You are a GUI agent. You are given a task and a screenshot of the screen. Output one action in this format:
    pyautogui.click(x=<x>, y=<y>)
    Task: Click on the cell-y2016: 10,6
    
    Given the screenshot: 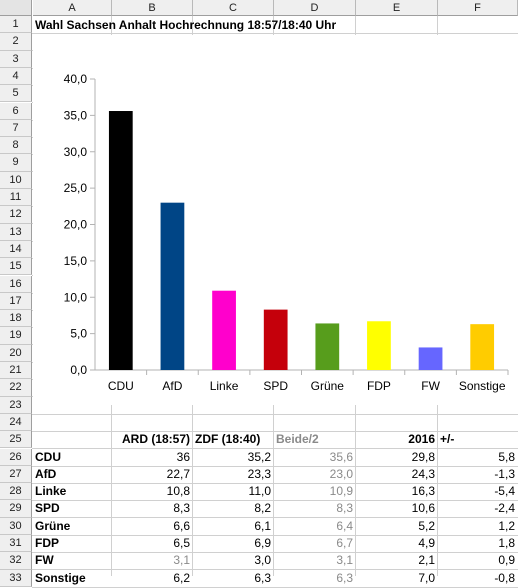 What is the action you would take?
    pyautogui.click(x=423, y=508)
    